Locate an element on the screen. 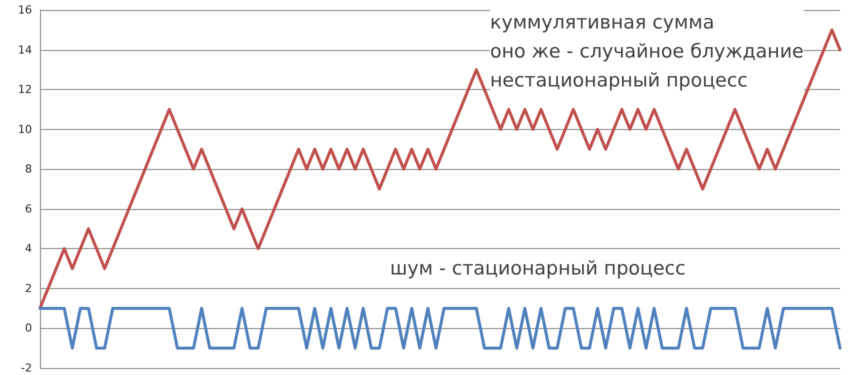  y-tick-label: 16 is located at coordinates (25, 10).